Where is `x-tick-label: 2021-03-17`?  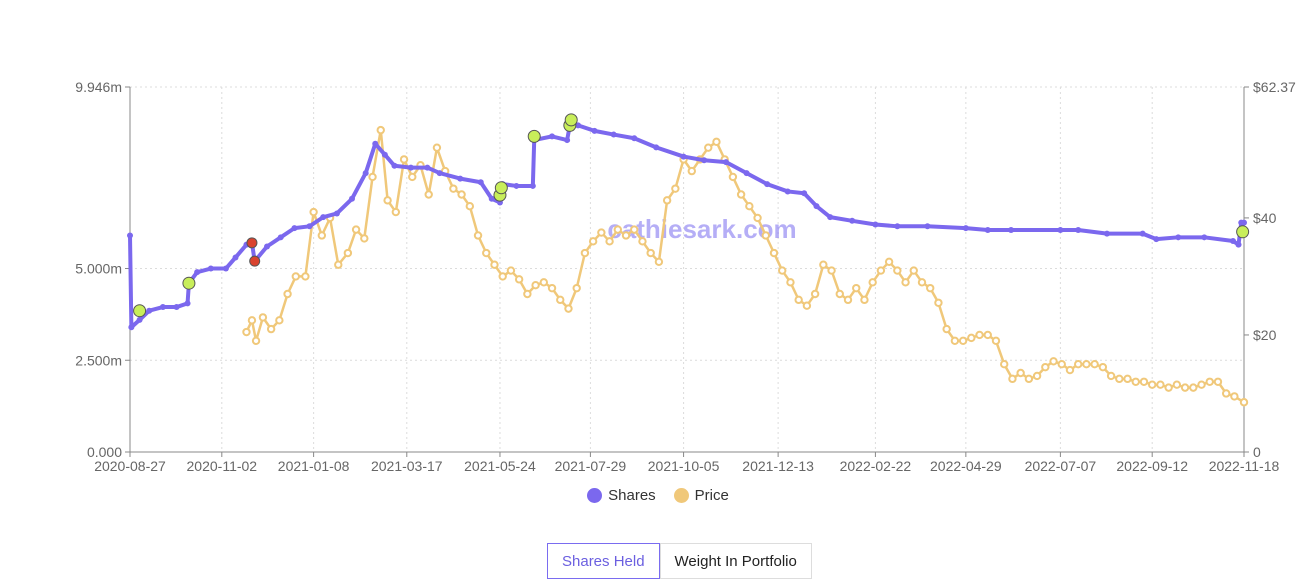
x-tick-label: 2021-03-17 is located at coordinates (407, 466).